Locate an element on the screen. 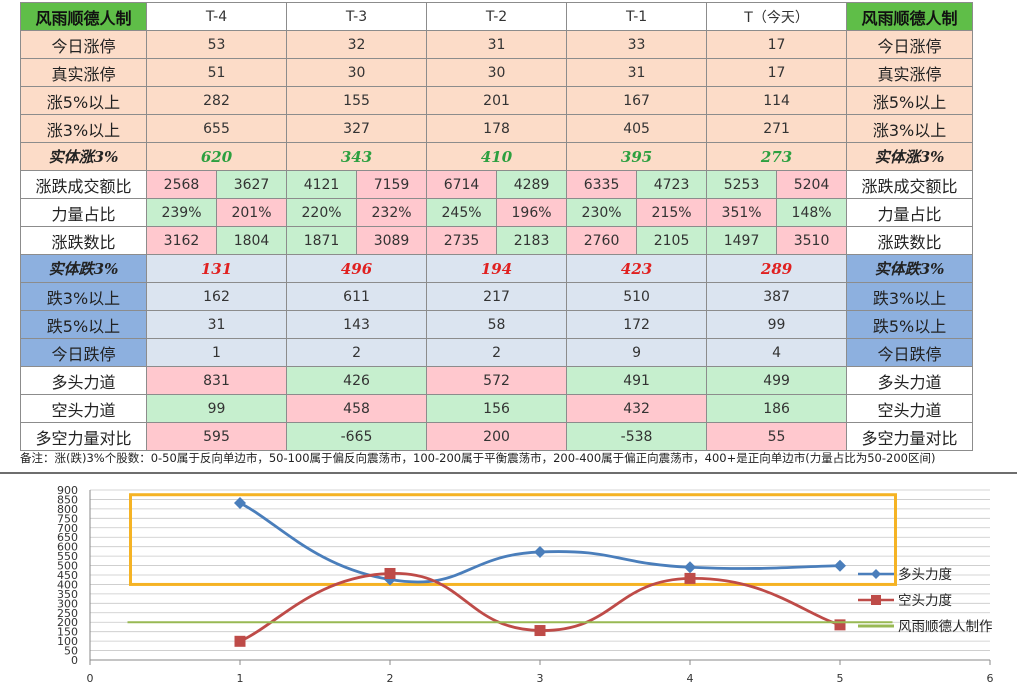 The width and height of the screenshot is (1017, 699). pair-value-cell: 6335 is located at coordinates (602, 184).